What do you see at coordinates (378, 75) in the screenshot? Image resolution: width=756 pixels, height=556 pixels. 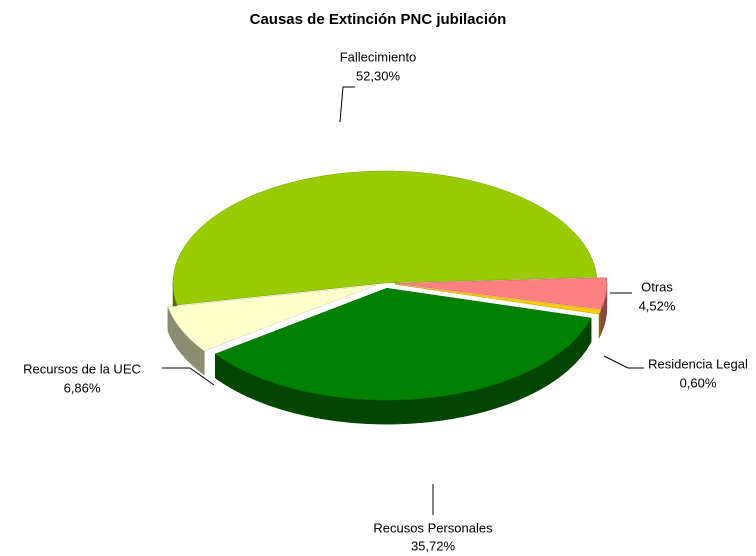 I see `slice-value-label: 52,30%` at bounding box center [378, 75].